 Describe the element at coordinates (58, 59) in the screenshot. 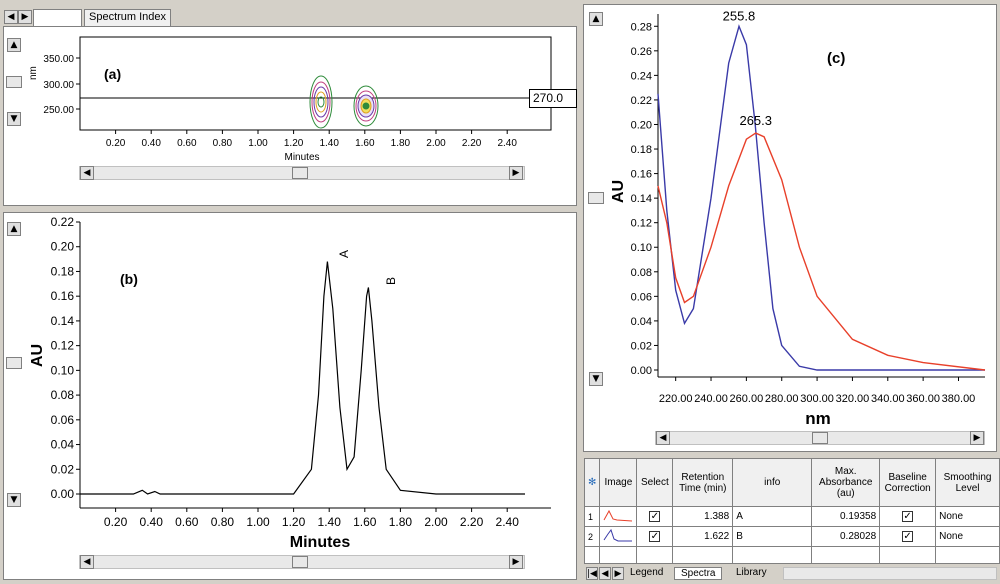

I see `contour-y-tick-label: 350.00` at that location.